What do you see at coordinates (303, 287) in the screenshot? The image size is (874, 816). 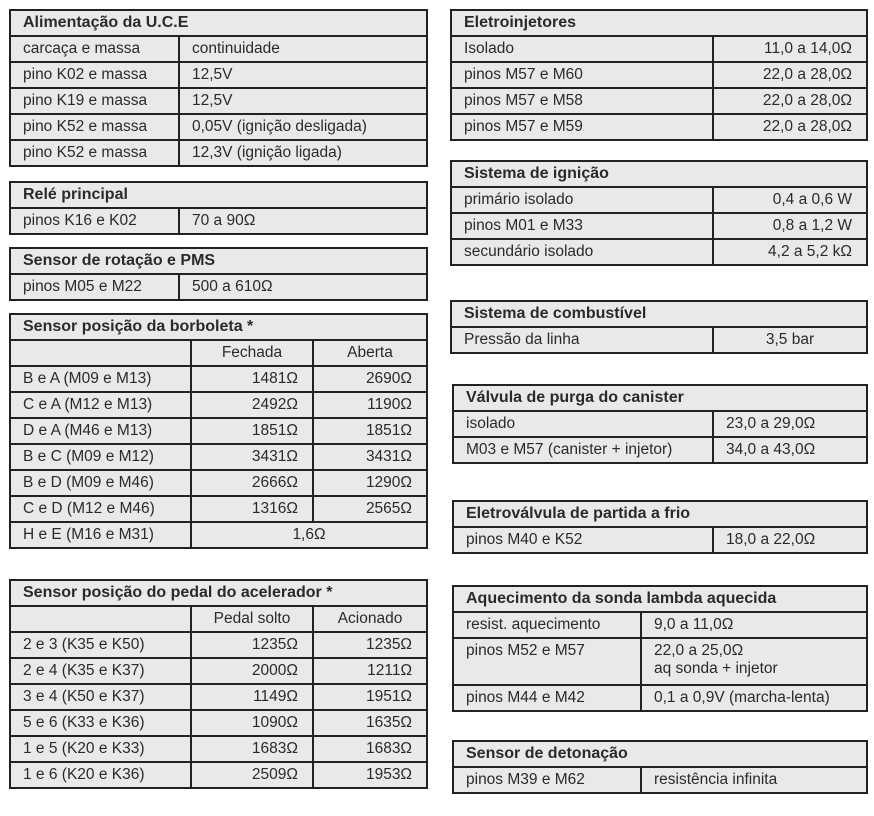 I see `row-value: 500 a 610Ω` at bounding box center [303, 287].